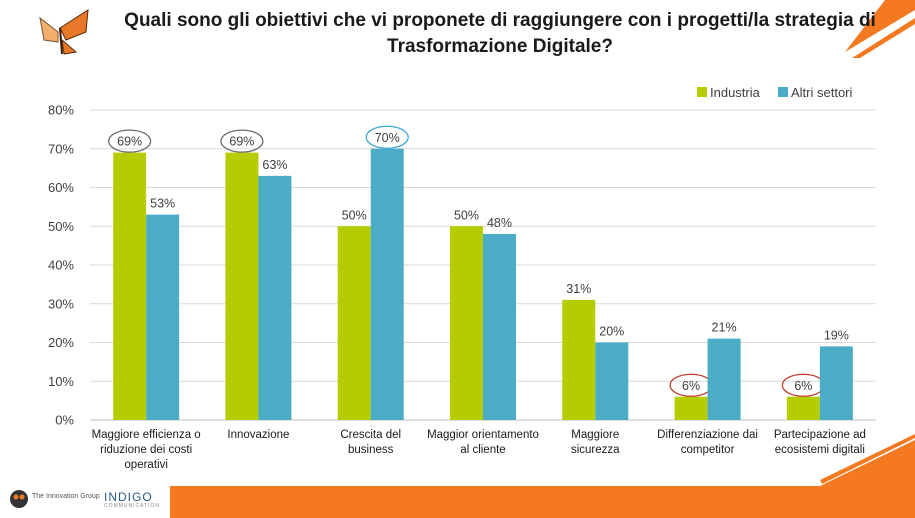 This screenshot has width=915, height=518. Describe the element at coordinates (595, 442) in the screenshot. I see `x-category-label: Maggiore sicurezza` at that location.